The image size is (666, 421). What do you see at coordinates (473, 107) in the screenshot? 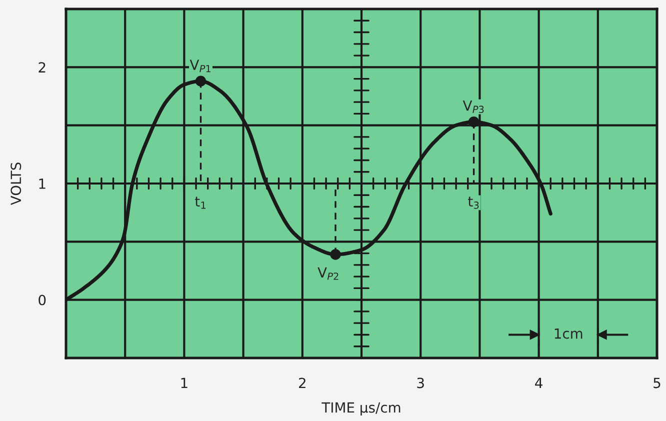
I see `annotation: V$_{P3}$` at bounding box center [473, 107].